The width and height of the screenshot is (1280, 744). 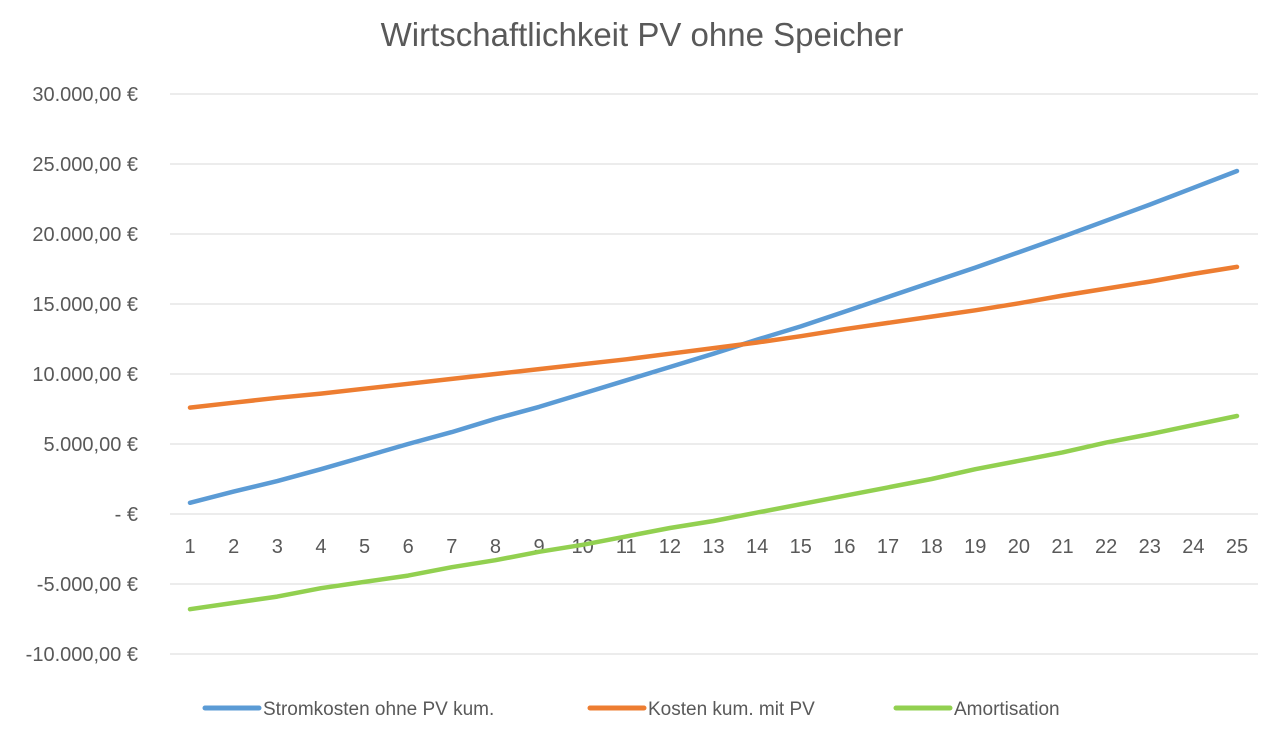 What do you see at coordinates (126, 515) in the screenshot?
I see `y-tick-label: - €` at bounding box center [126, 515].